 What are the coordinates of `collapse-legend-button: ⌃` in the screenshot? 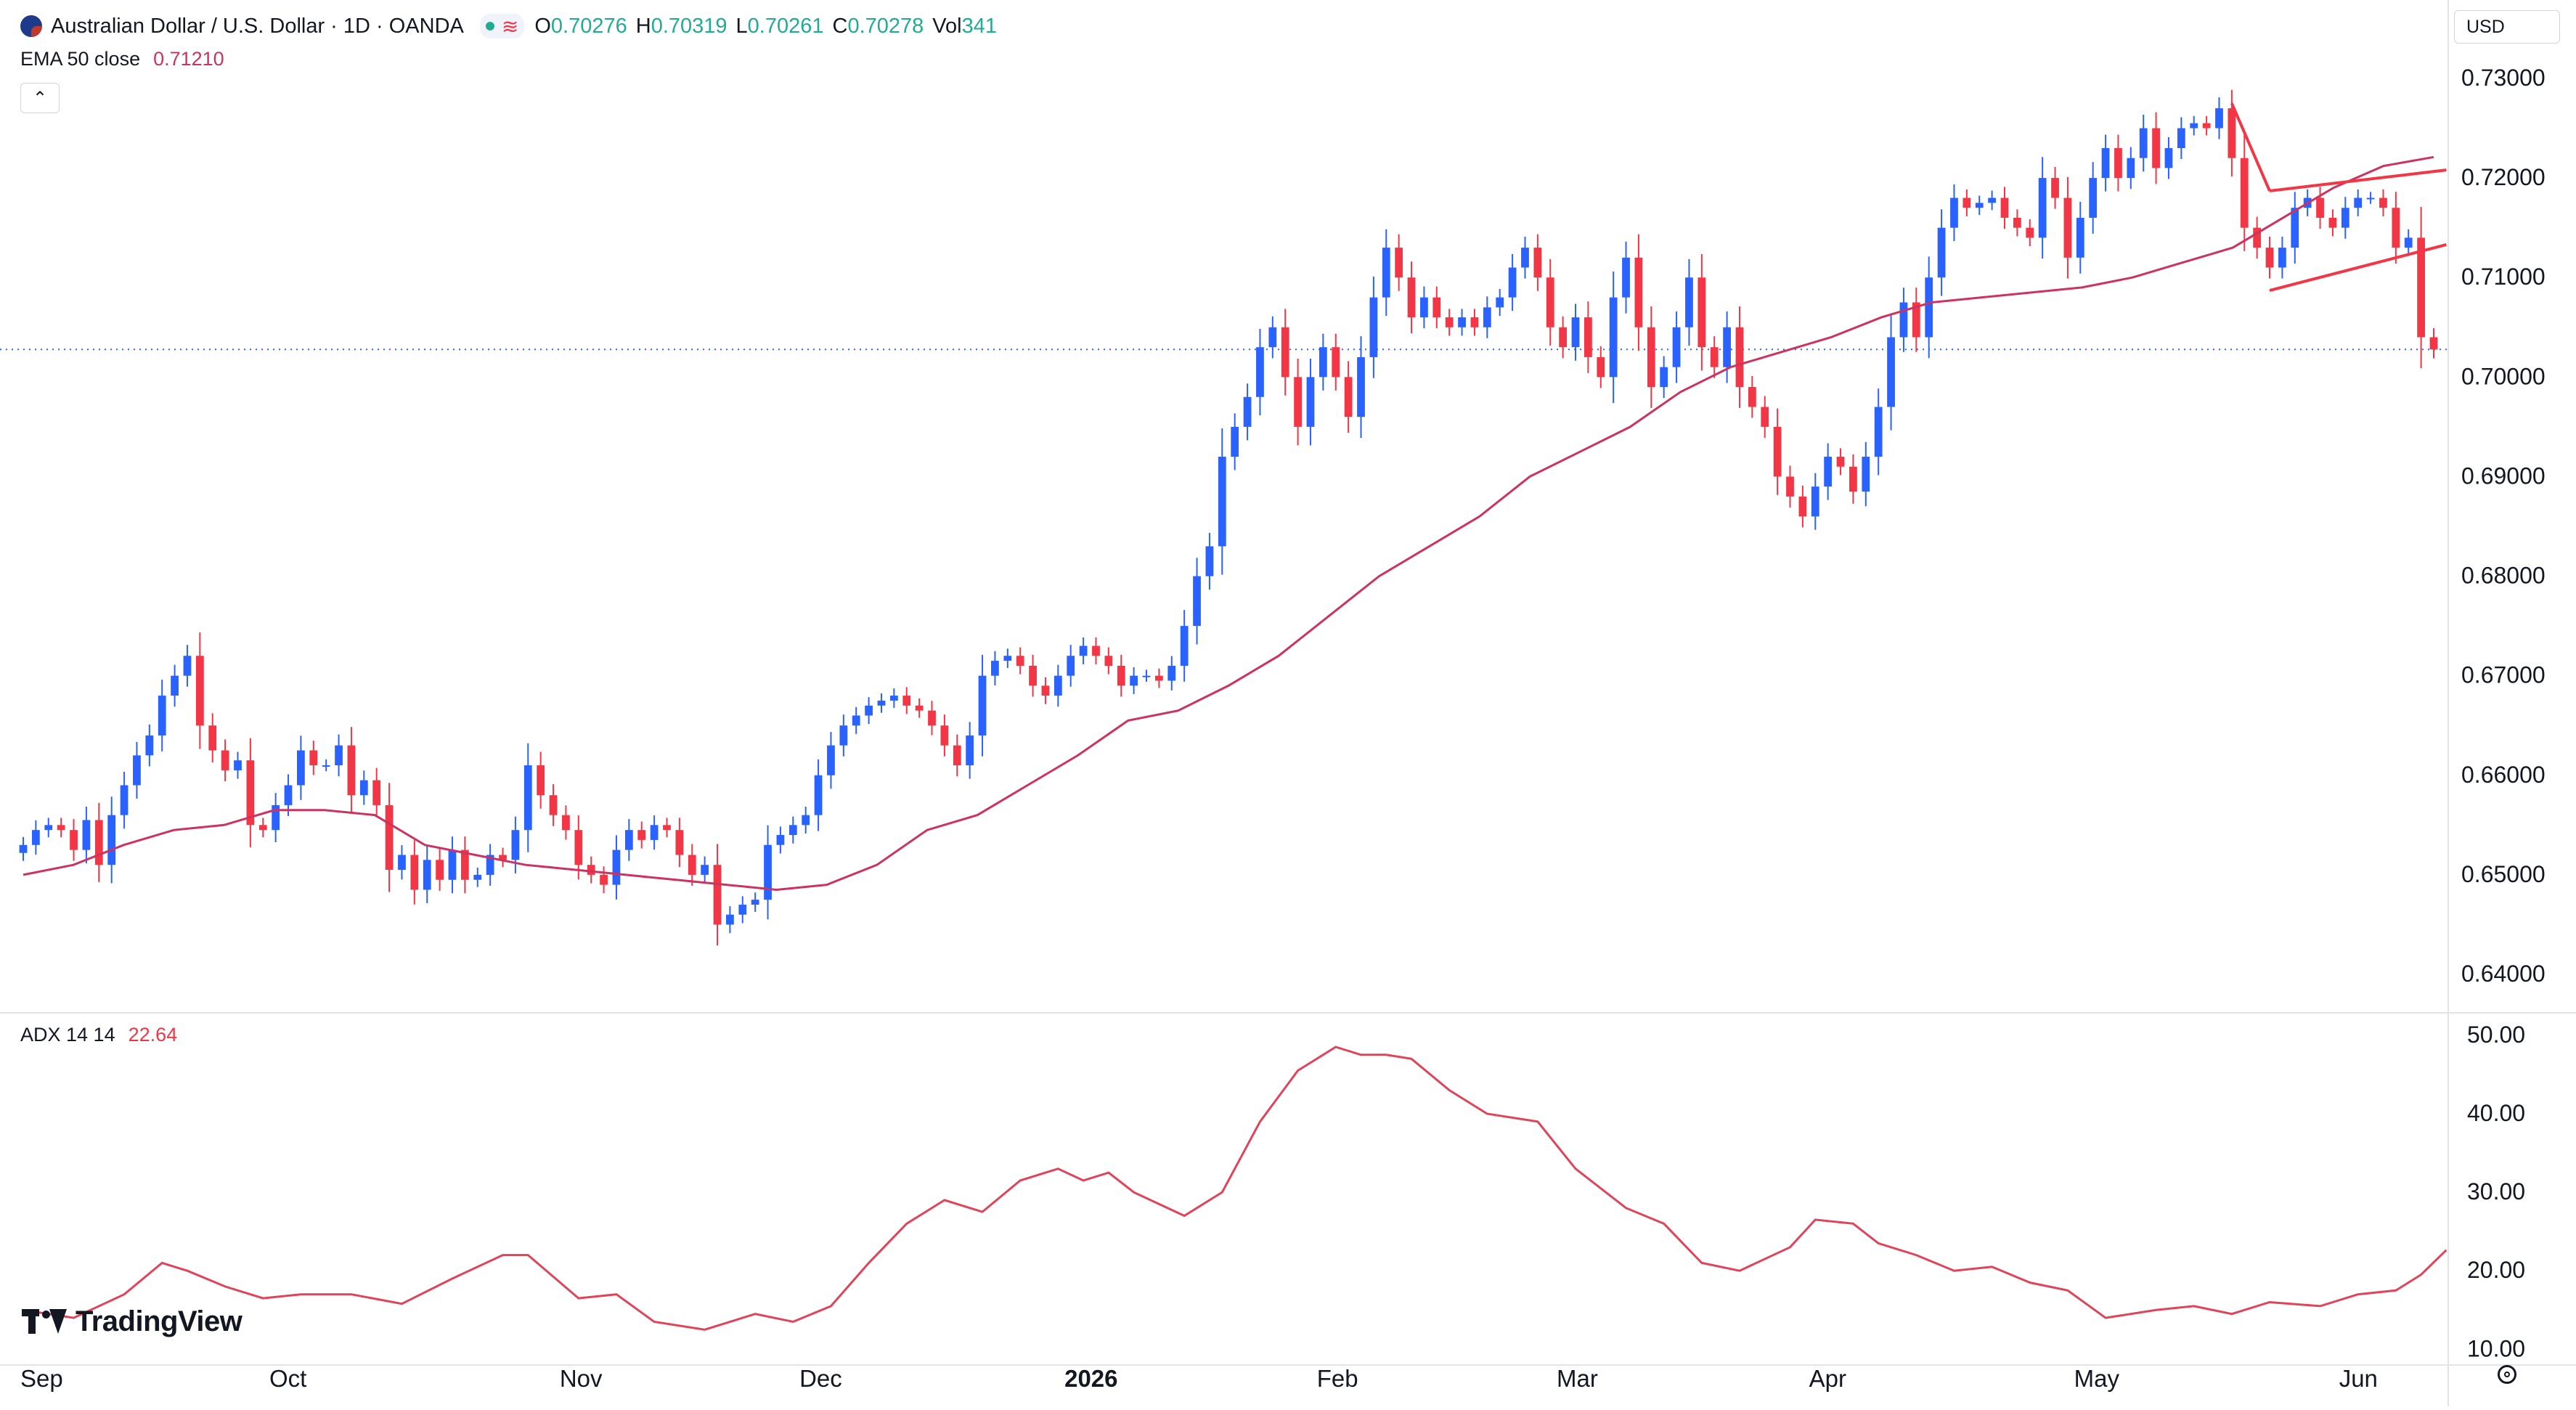 It's located at (40, 98).